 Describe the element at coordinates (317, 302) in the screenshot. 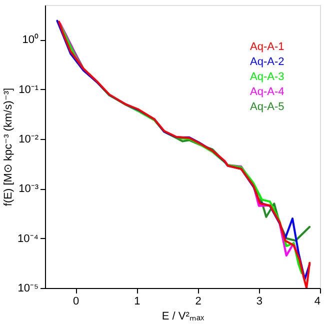

I see `x-tick-label: 4` at that location.